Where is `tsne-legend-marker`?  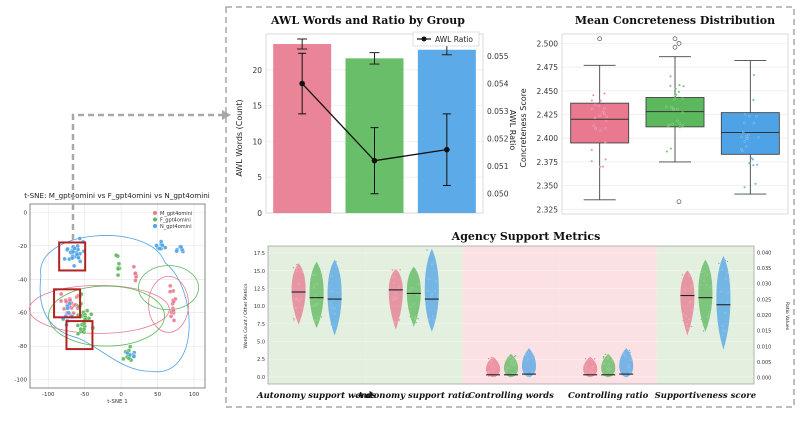
tsne-legend-marker is located at coordinates (155, 226).